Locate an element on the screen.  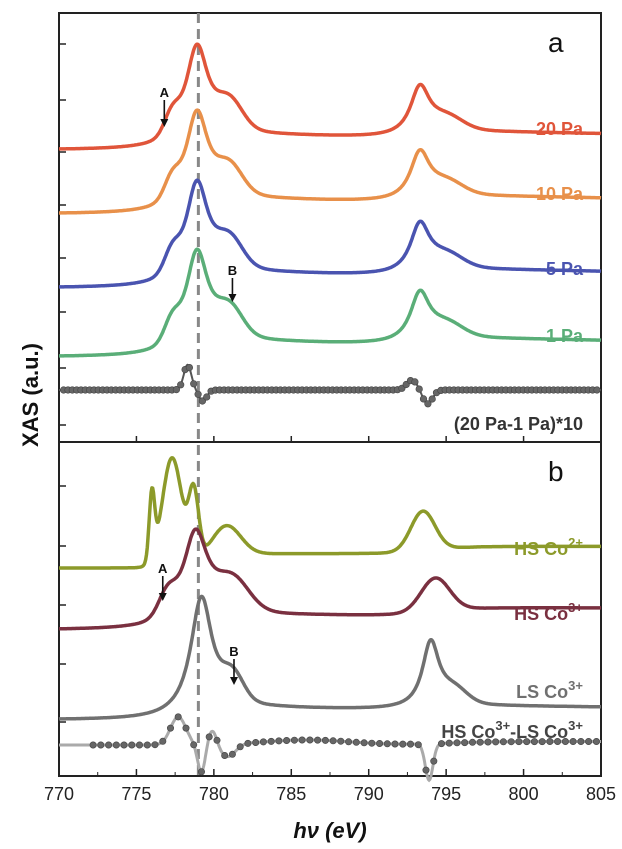
legend-difference-b: HS Co3+-LS Co3+ is located at coordinates (512, 730).